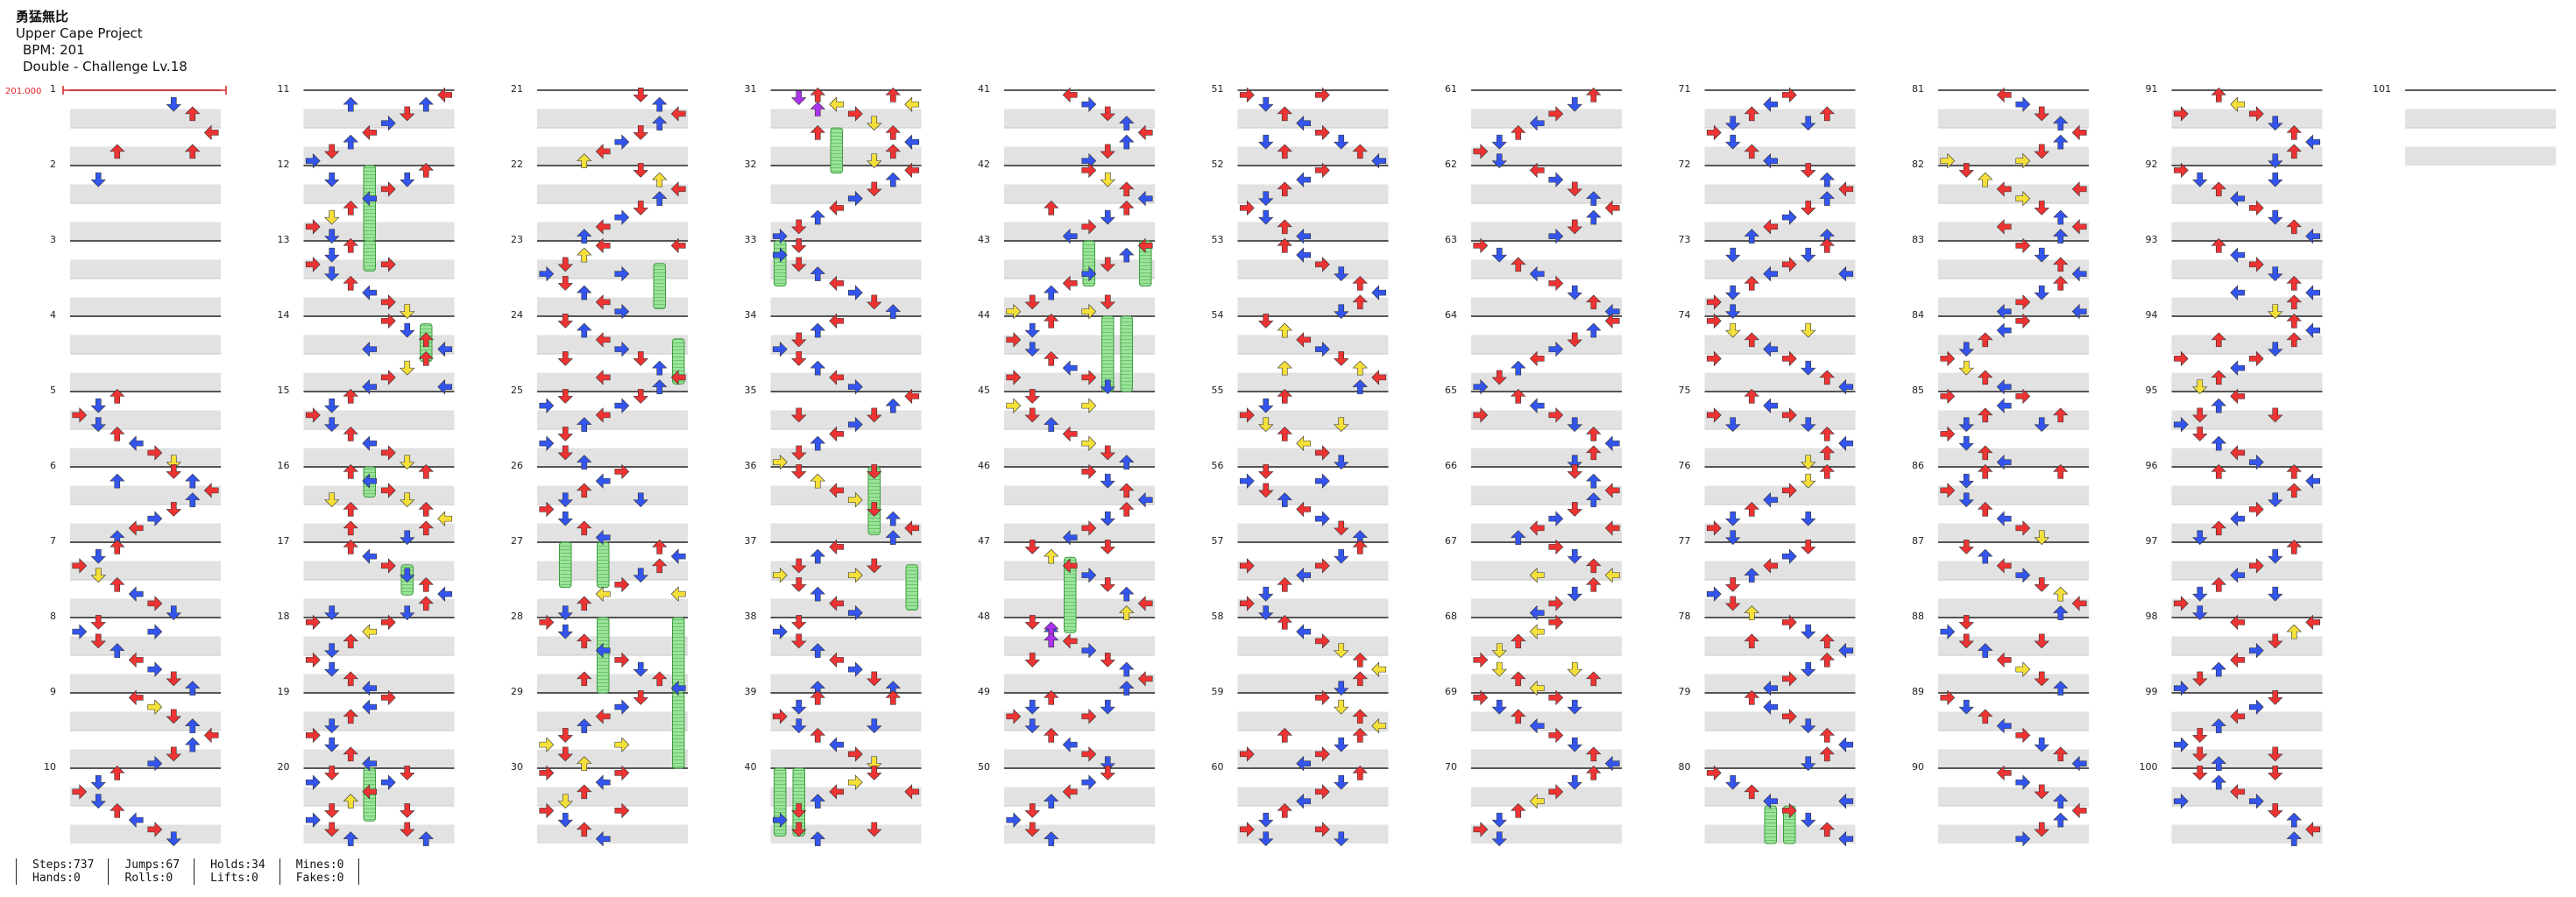  Describe the element at coordinates (1451, 89) in the screenshot. I see `measure-number: 61` at that location.